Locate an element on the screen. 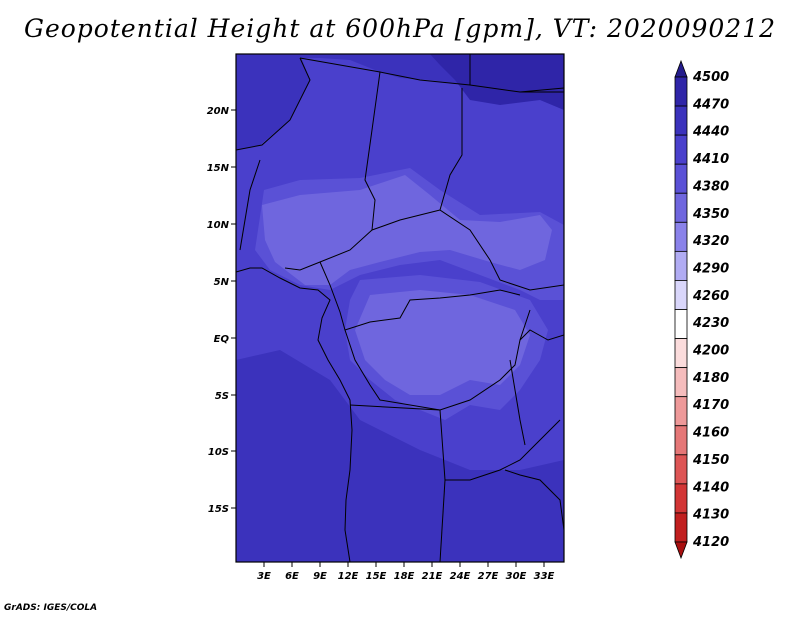 The width and height of the screenshot is (800, 618). border-northwest is located at coordinates (273, 104).